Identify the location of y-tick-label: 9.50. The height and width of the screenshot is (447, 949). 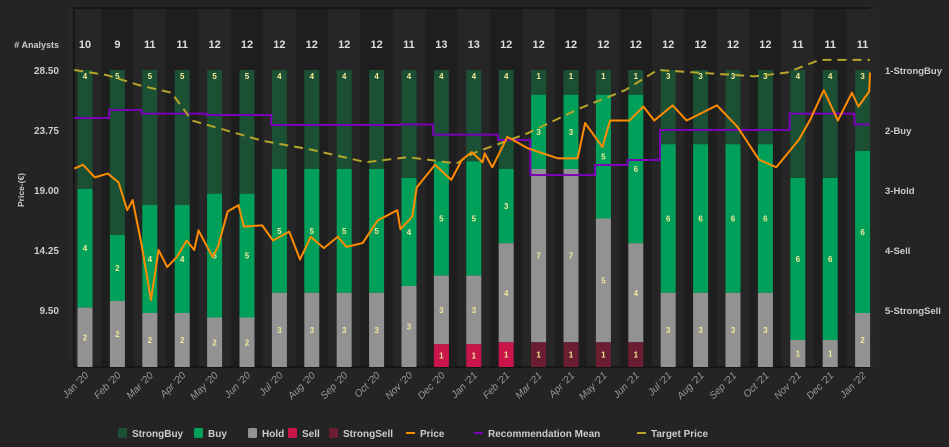
(50, 311).